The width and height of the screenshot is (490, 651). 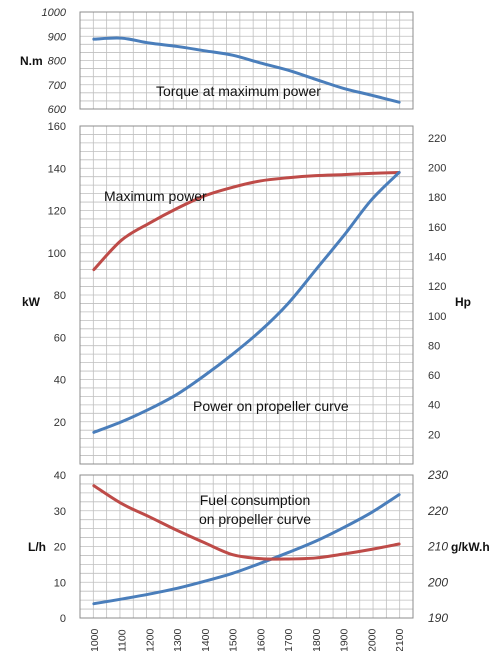 What do you see at coordinates (372, 639) in the screenshot?
I see `x-tick-label-2000: 2000` at bounding box center [372, 639].